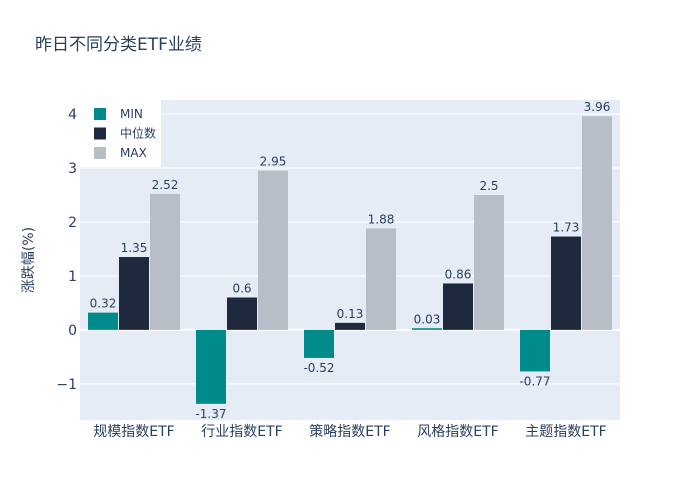 The image size is (700, 500). What do you see at coordinates (134, 293) in the screenshot?
I see `bar-中位数-规模指数ETF` at bounding box center [134, 293].